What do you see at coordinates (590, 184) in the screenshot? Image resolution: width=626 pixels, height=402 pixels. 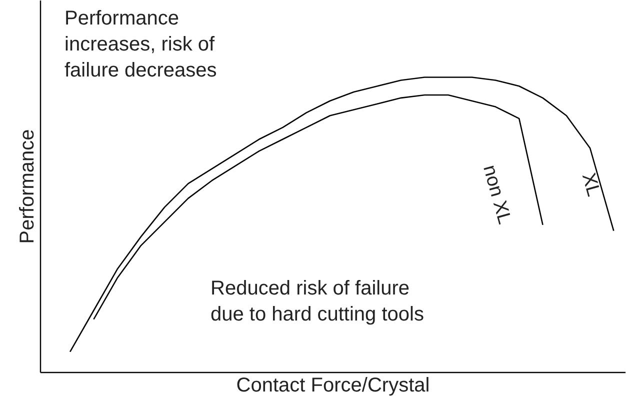 I see `text: XL` at bounding box center [590, 184].